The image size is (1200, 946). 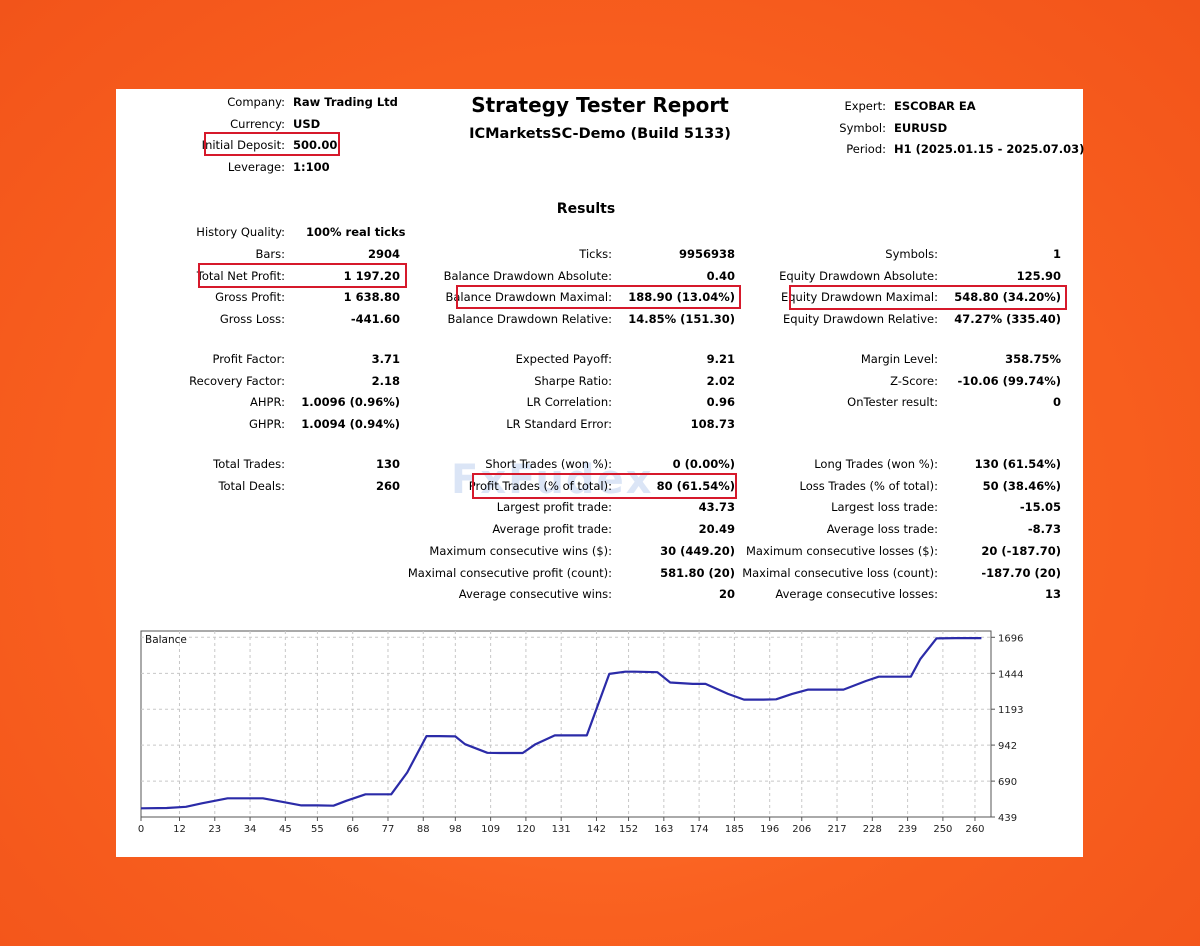 What do you see at coordinates (697, 551) in the screenshot?
I see `result-value: 30 (449.20)` at bounding box center [697, 551].